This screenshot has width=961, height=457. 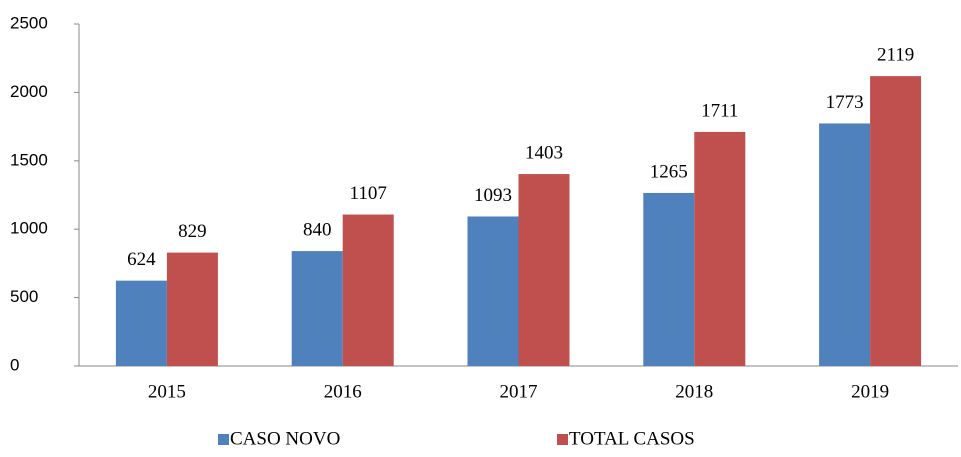 I want to click on value-label: 2119, so click(x=895, y=54).